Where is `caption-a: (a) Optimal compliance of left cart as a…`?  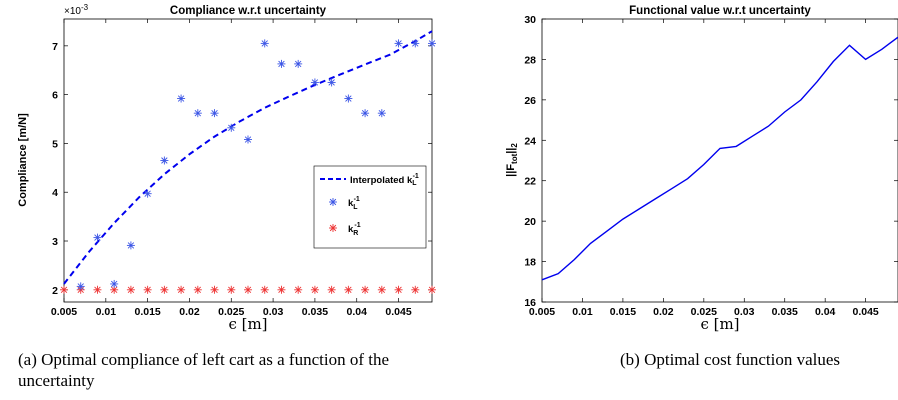 caption-a: (a) Optimal compliance of left cart as a… is located at coordinates (204, 370).